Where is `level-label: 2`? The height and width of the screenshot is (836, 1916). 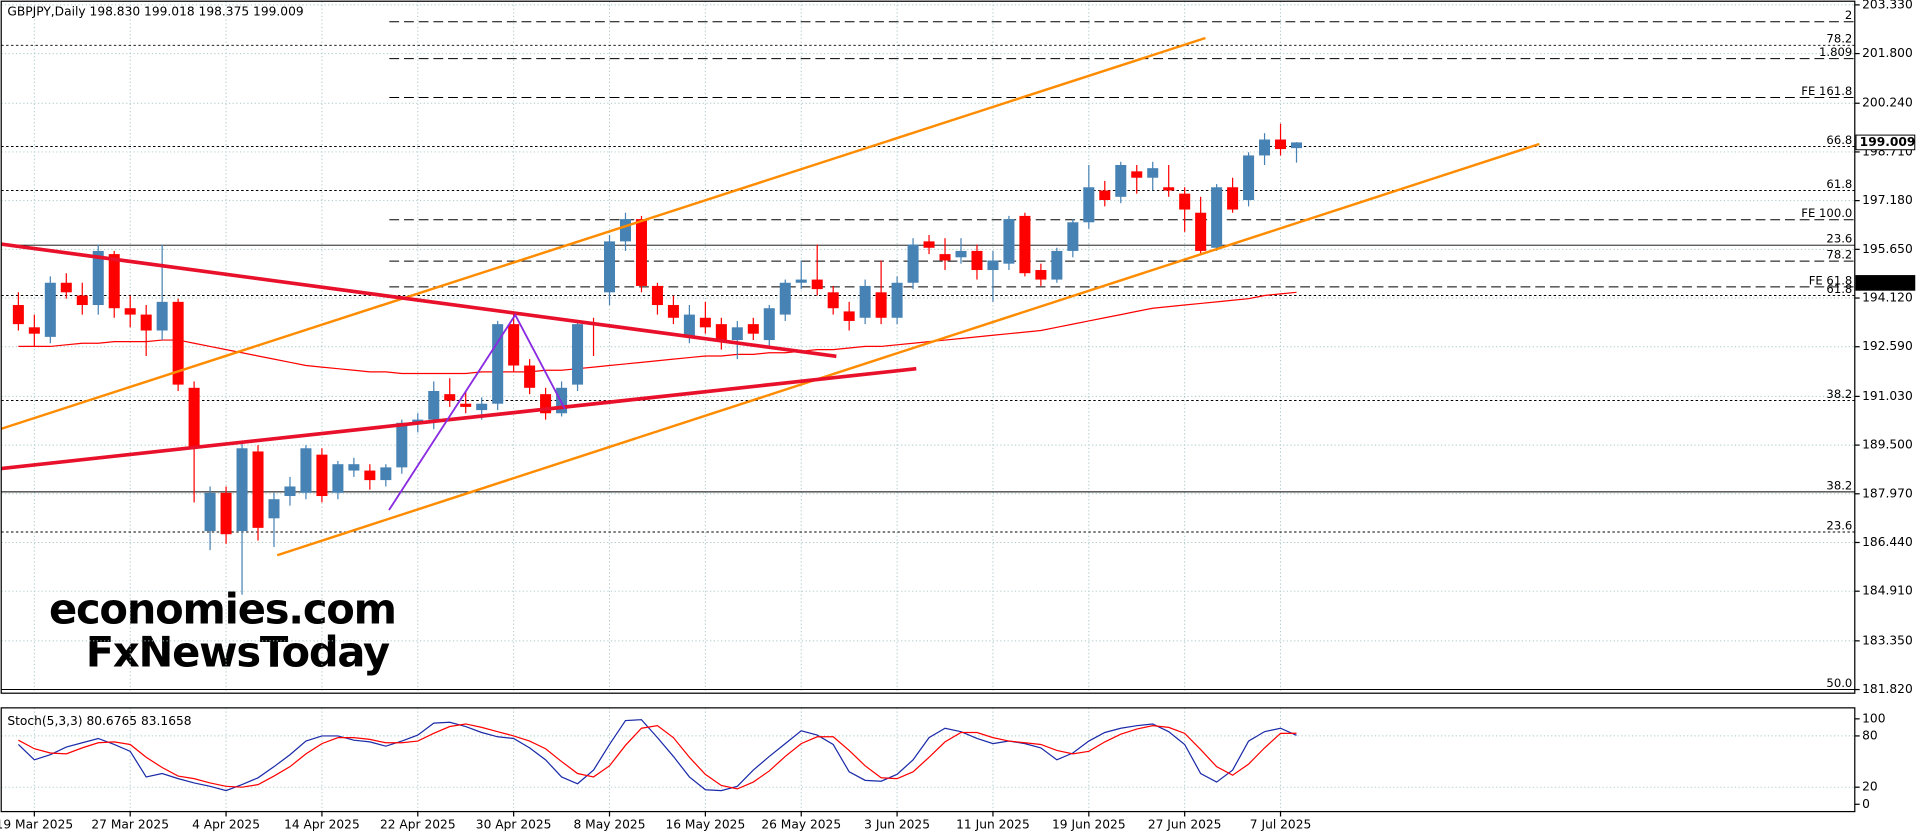
level-label: 2 is located at coordinates (1848, 15).